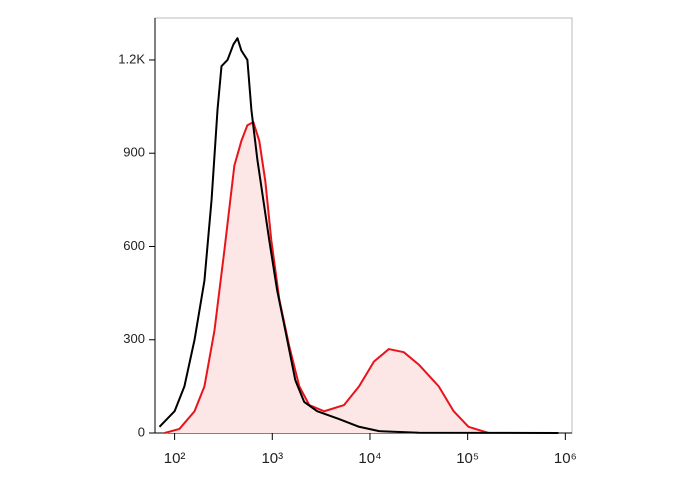 The height and width of the screenshot is (495, 688). What do you see at coordinates (175, 458) in the screenshot?
I see `x-tick-label: 10²` at bounding box center [175, 458].